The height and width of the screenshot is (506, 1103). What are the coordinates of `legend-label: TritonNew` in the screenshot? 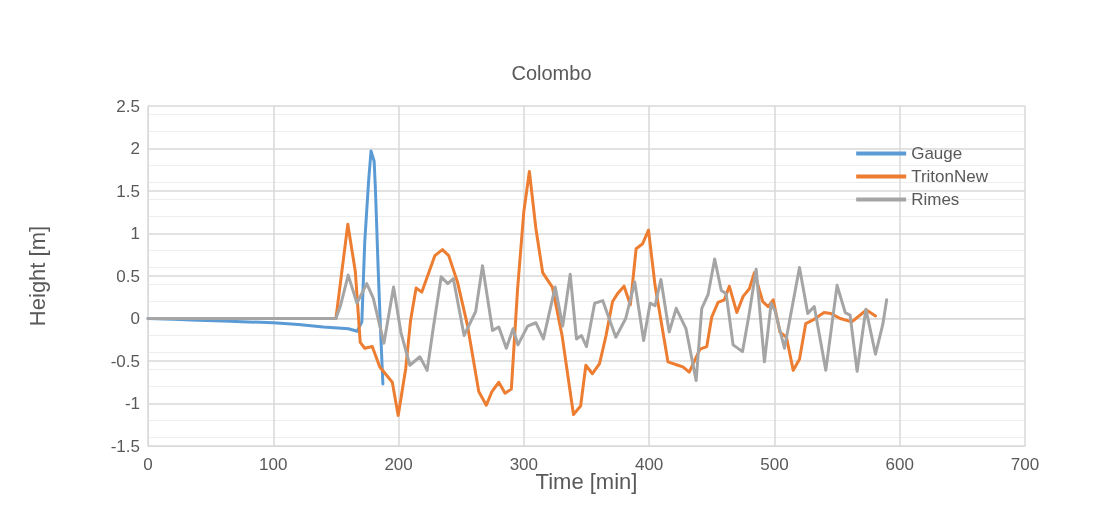 It's located at (950, 176).